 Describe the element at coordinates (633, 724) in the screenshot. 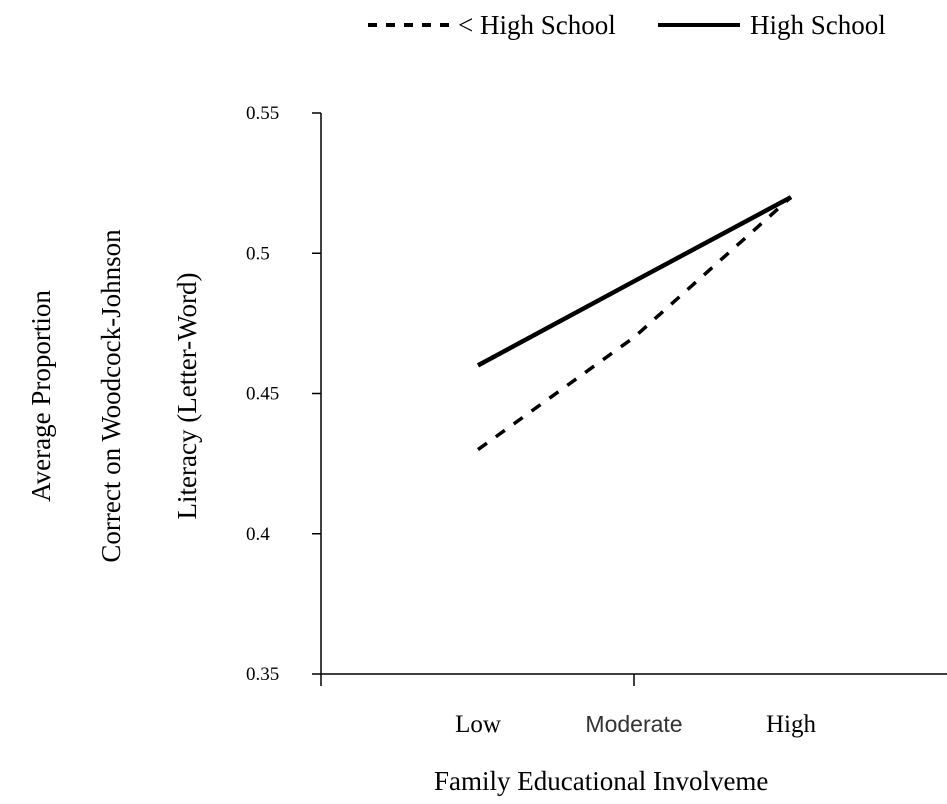

I see `x-tick-label-moderate: Moderate` at that location.